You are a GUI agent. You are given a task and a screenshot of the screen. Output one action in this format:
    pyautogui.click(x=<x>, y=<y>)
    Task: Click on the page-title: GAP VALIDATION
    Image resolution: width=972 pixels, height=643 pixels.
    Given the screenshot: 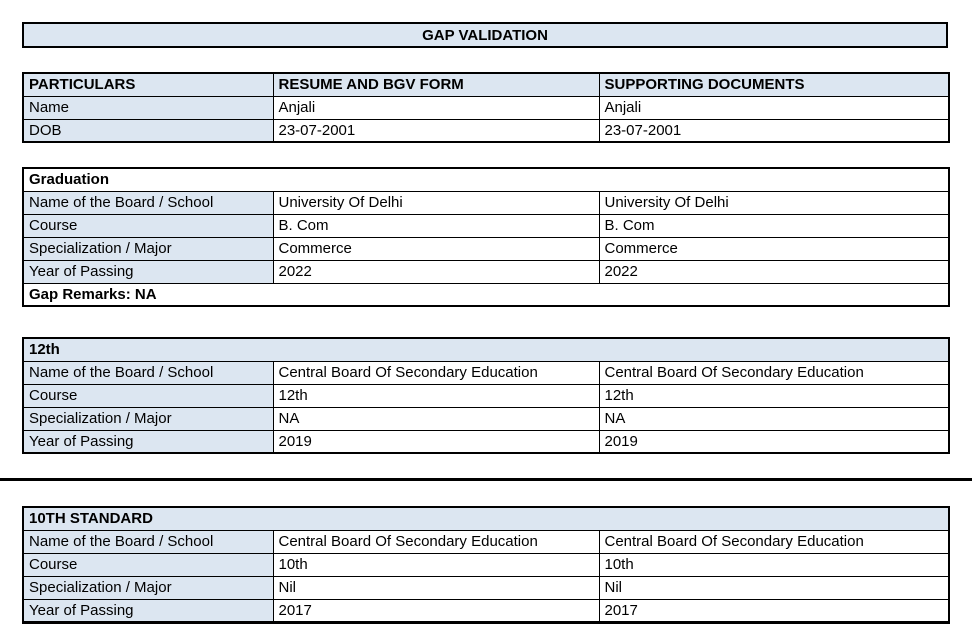 What is the action you would take?
    pyautogui.click(x=485, y=35)
    